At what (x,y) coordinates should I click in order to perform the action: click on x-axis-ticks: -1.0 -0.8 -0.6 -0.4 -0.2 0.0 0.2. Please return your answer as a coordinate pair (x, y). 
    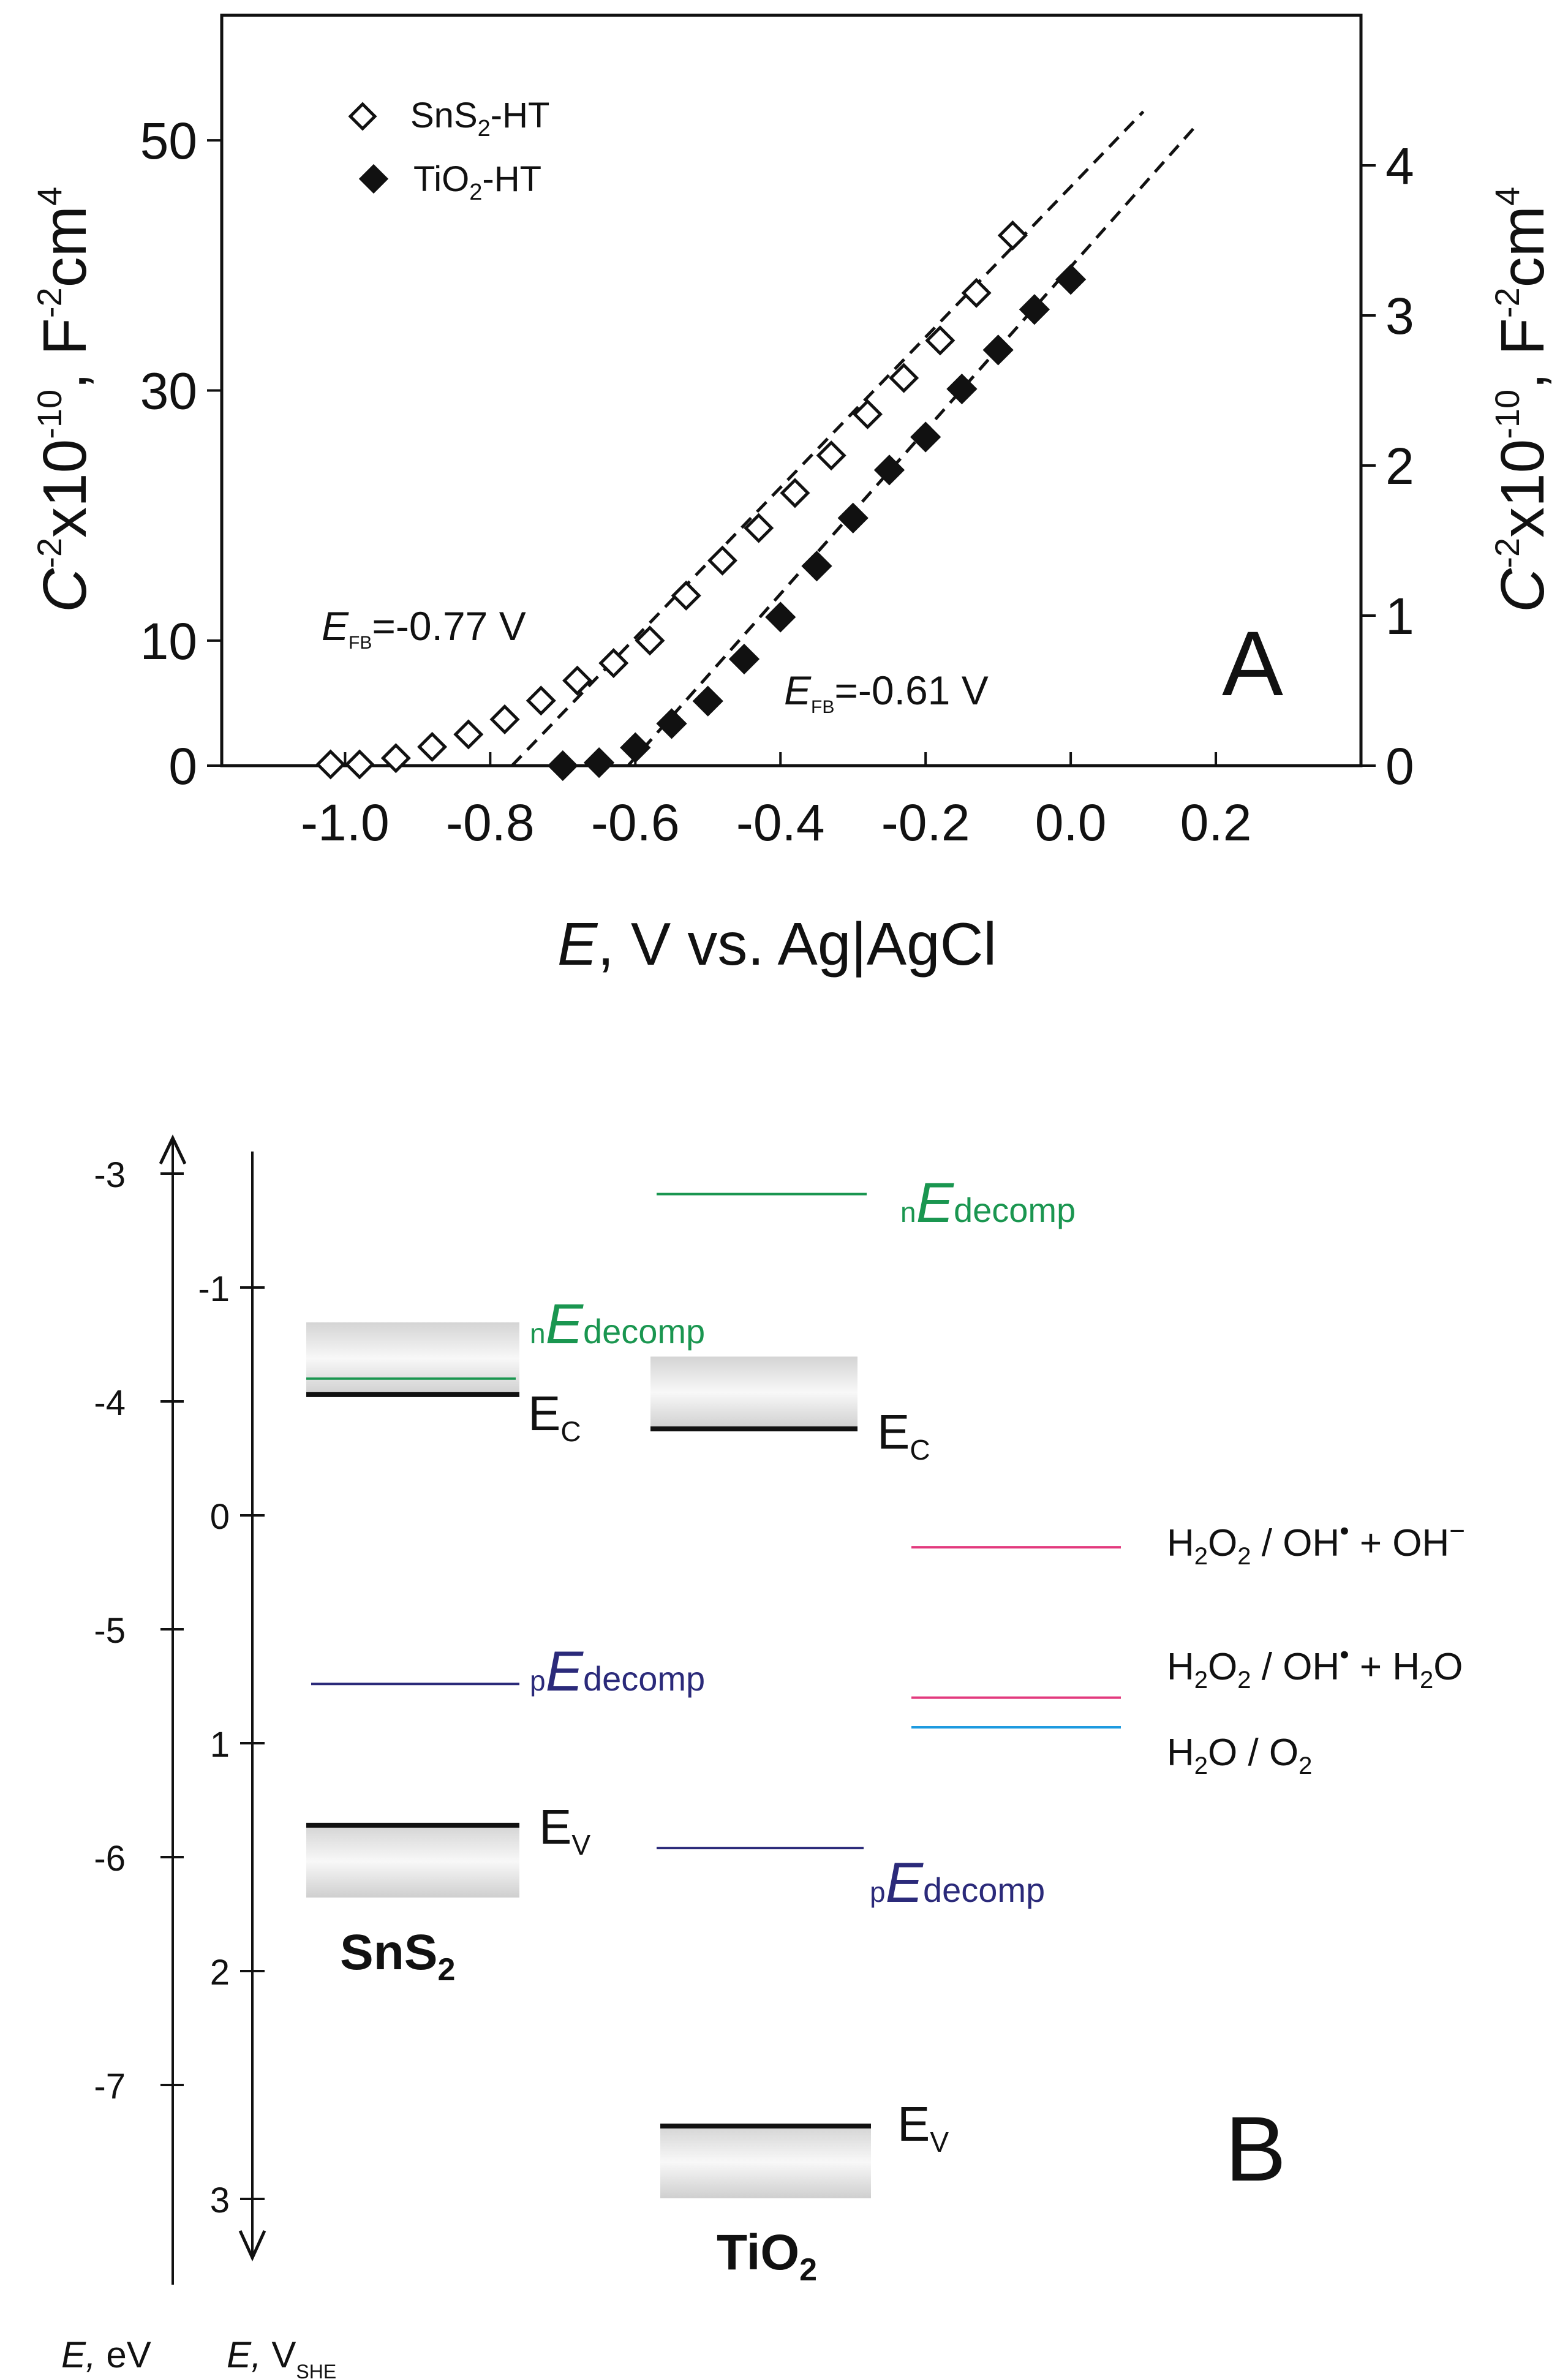
    Looking at the image, I should click on (776, 801).